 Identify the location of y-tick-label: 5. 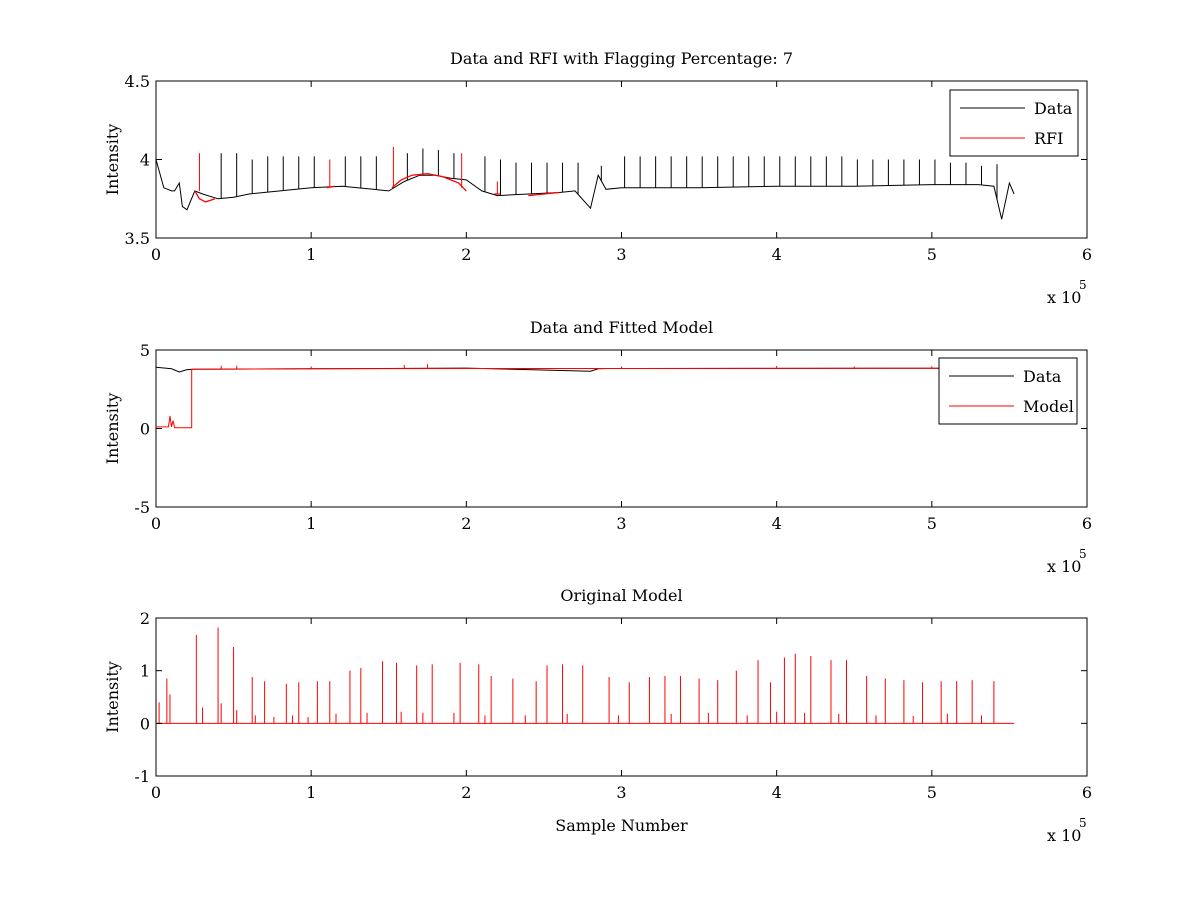
(145, 350).